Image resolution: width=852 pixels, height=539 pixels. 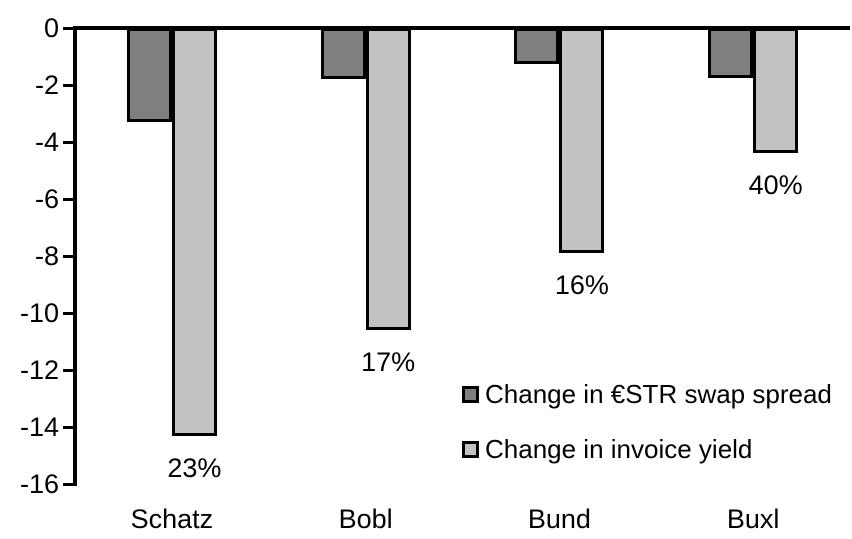 What do you see at coordinates (194, 232) in the screenshot?
I see `bar-invoice-yield-schatz` at bounding box center [194, 232].